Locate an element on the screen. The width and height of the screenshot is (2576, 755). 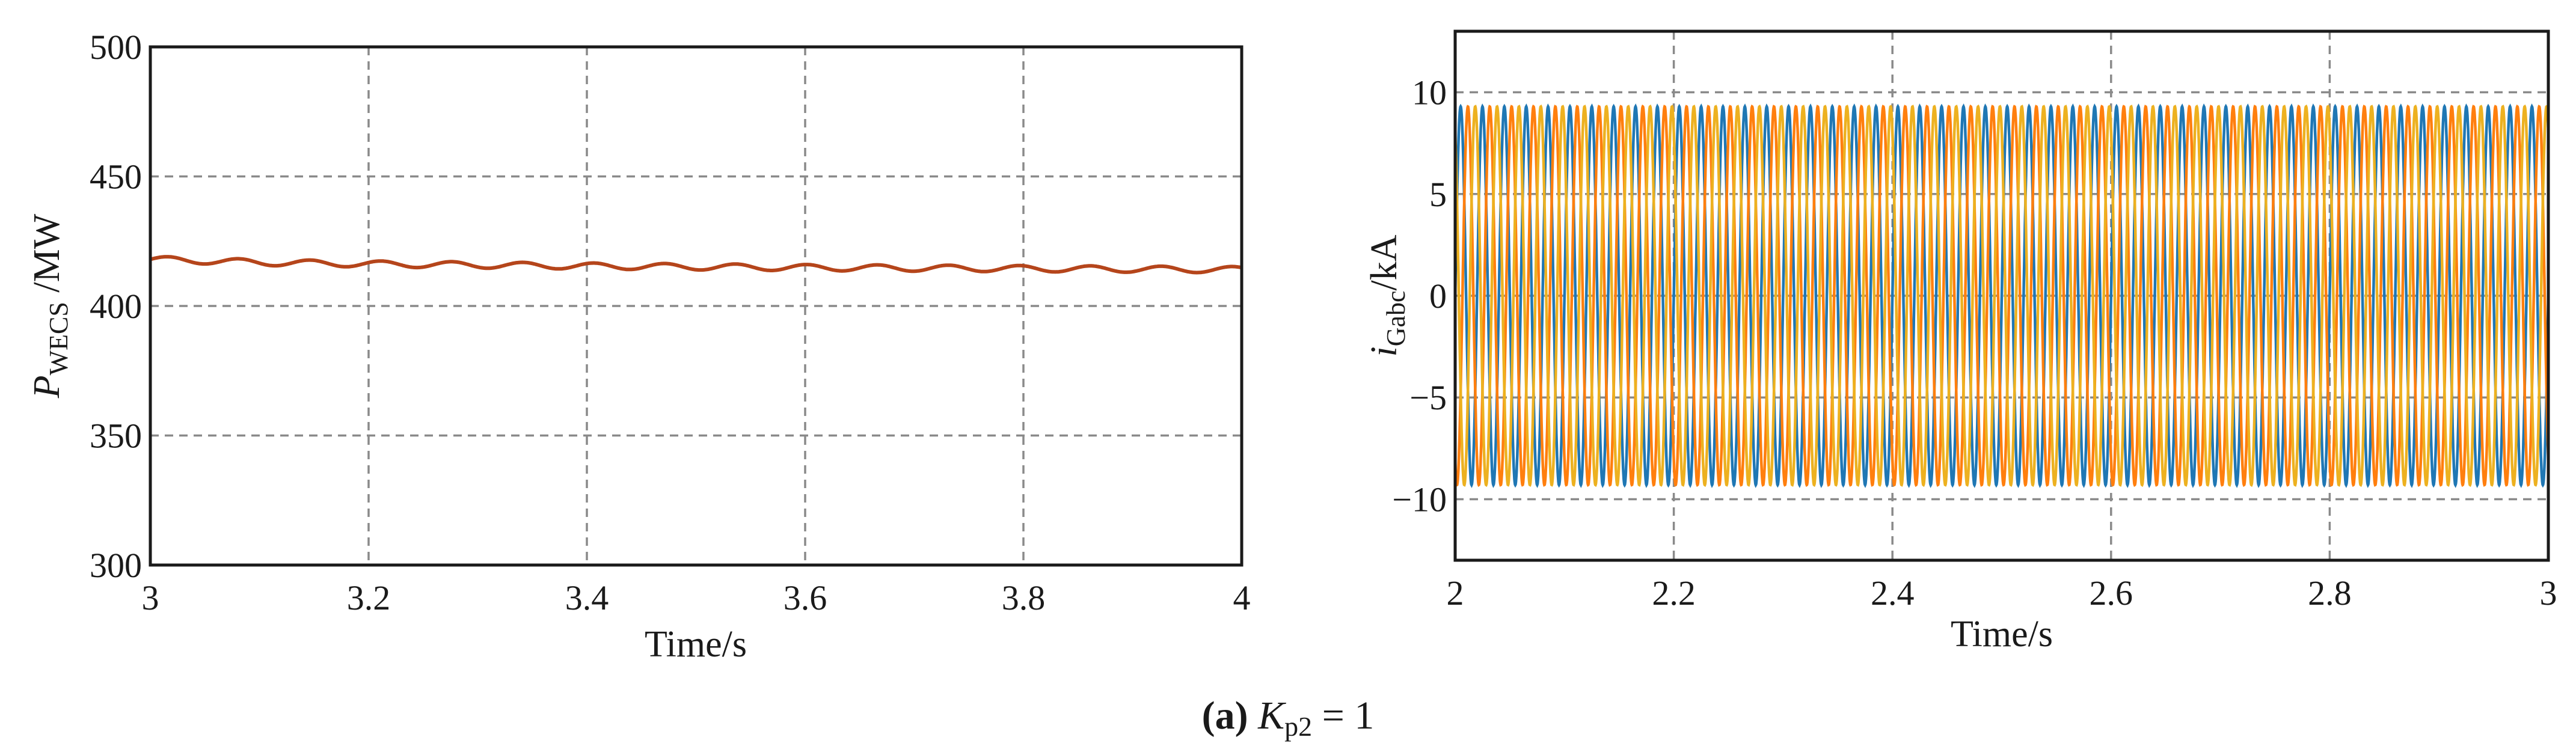
left-y-tick-labels: 300 350 400 450 500 is located at coordinates (116, 306).